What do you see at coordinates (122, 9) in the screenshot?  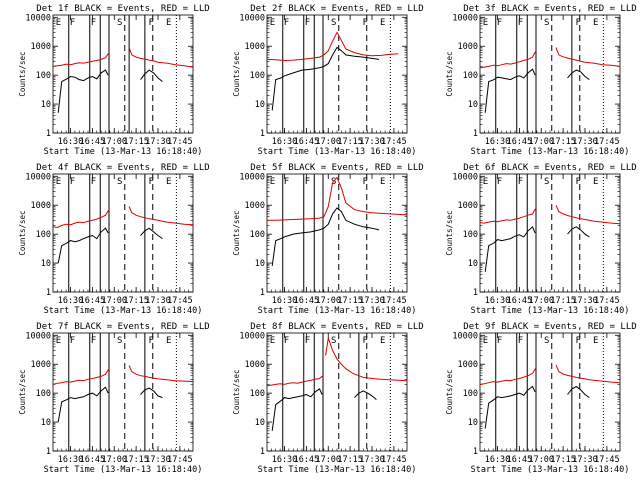 I see `panel-title: Det 1f BLACK = Events, RED = LLD` at bounding box center [122, 9].